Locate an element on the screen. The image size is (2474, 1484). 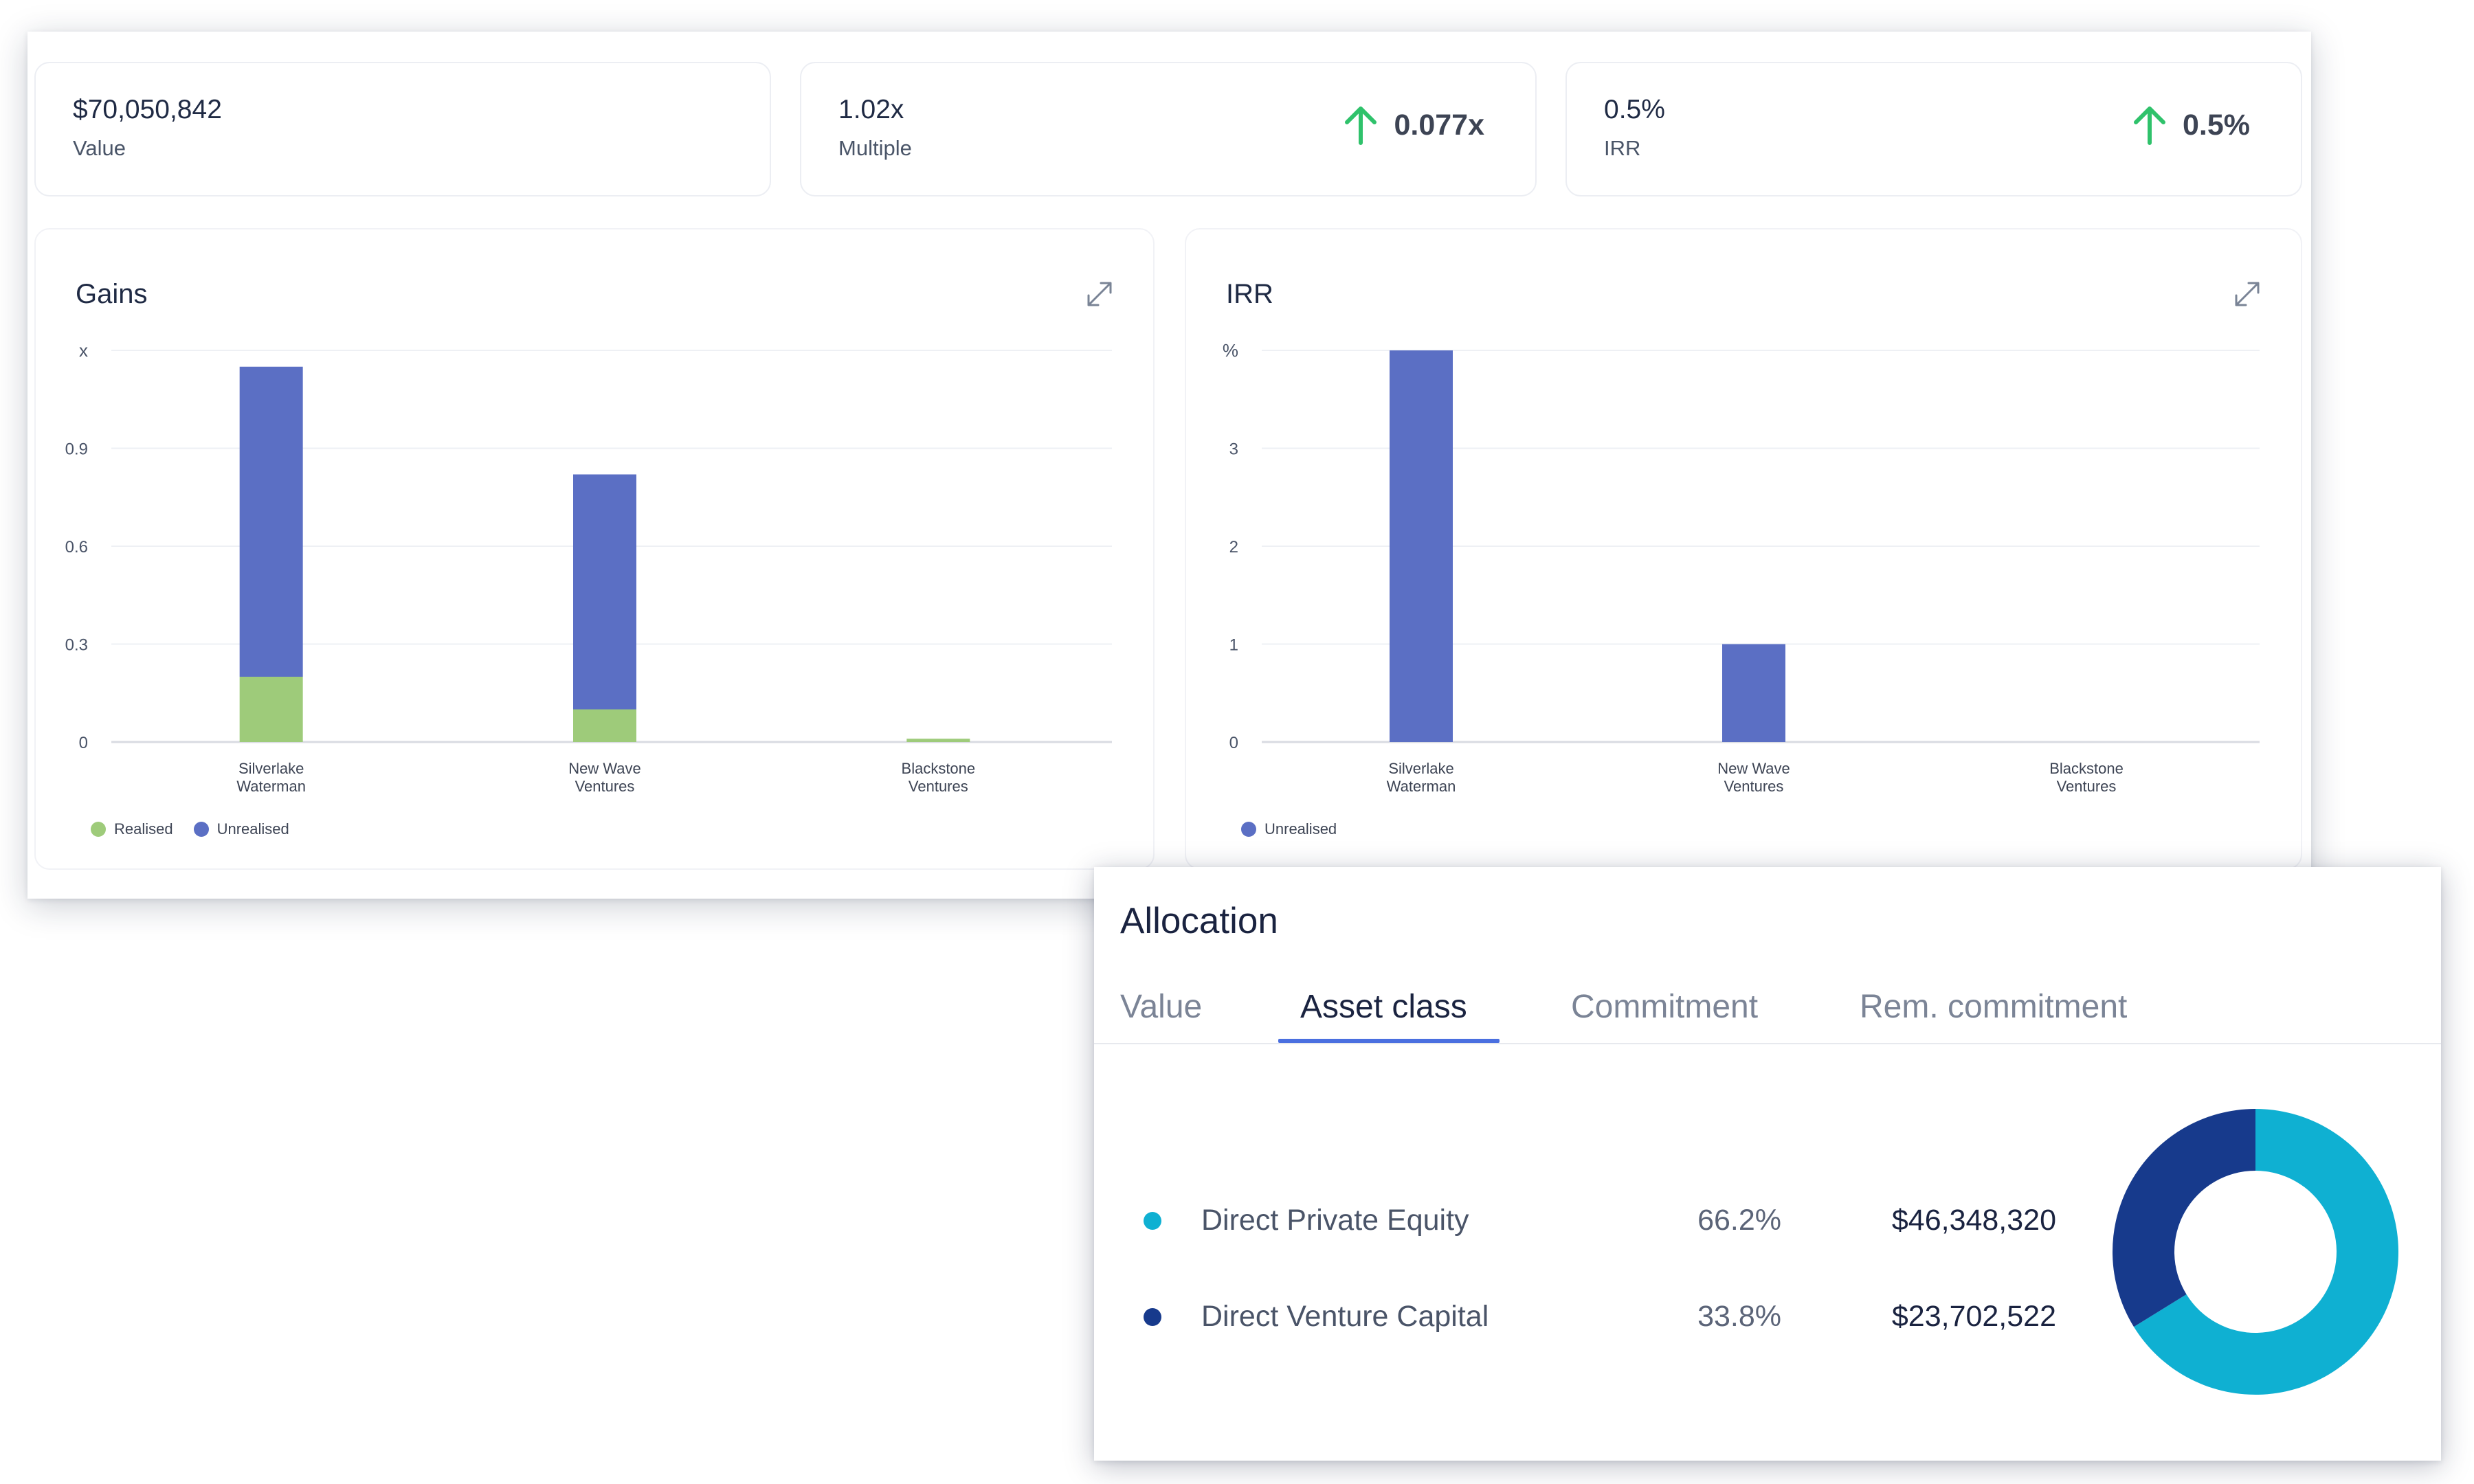
kpi-delta-value: 0.5% is located at coordinates (2216, 125).